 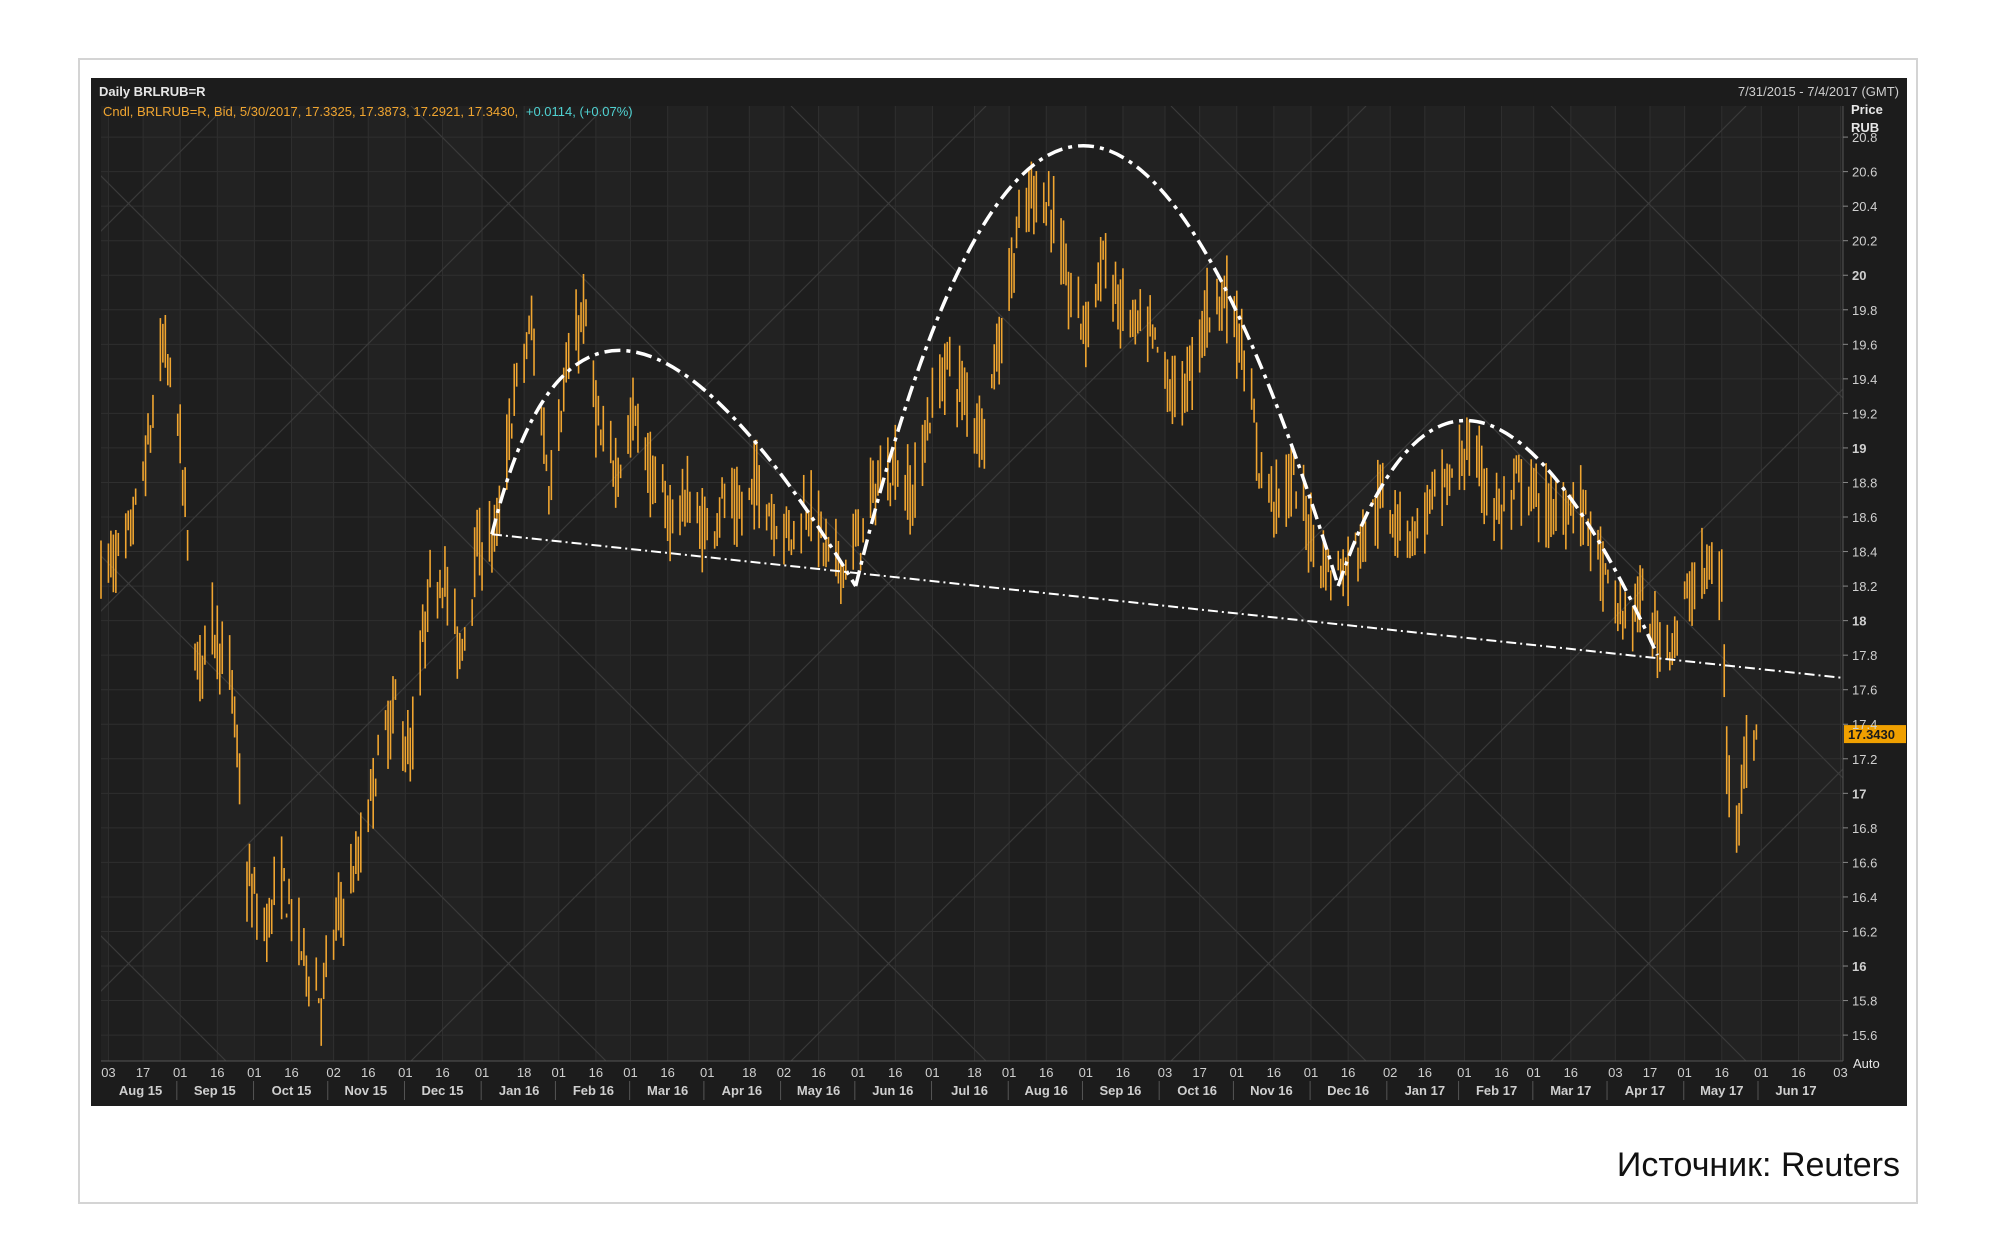 What do you see at coordinates (1864, 344) in the screenshot?
I see `price-tick-label: 19.6` at bounding box center [1864, 344].